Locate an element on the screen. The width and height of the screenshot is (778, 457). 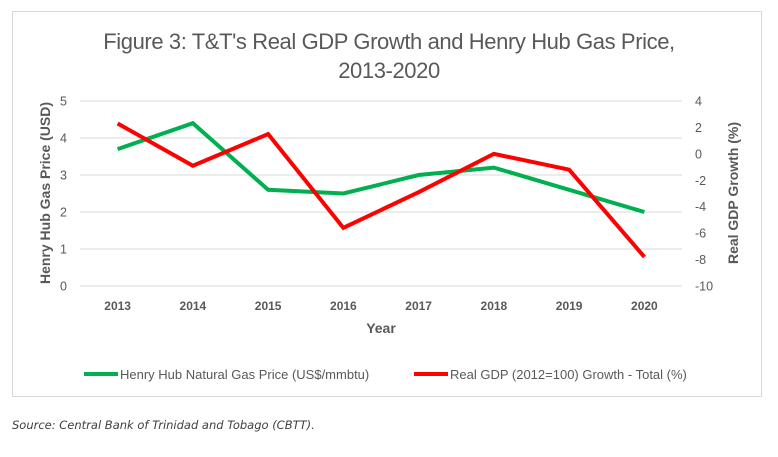
x-axis-ticks: 2013 2014 2015 2016 2017 2018 2019 2020 is located at coordinates (381, 306).